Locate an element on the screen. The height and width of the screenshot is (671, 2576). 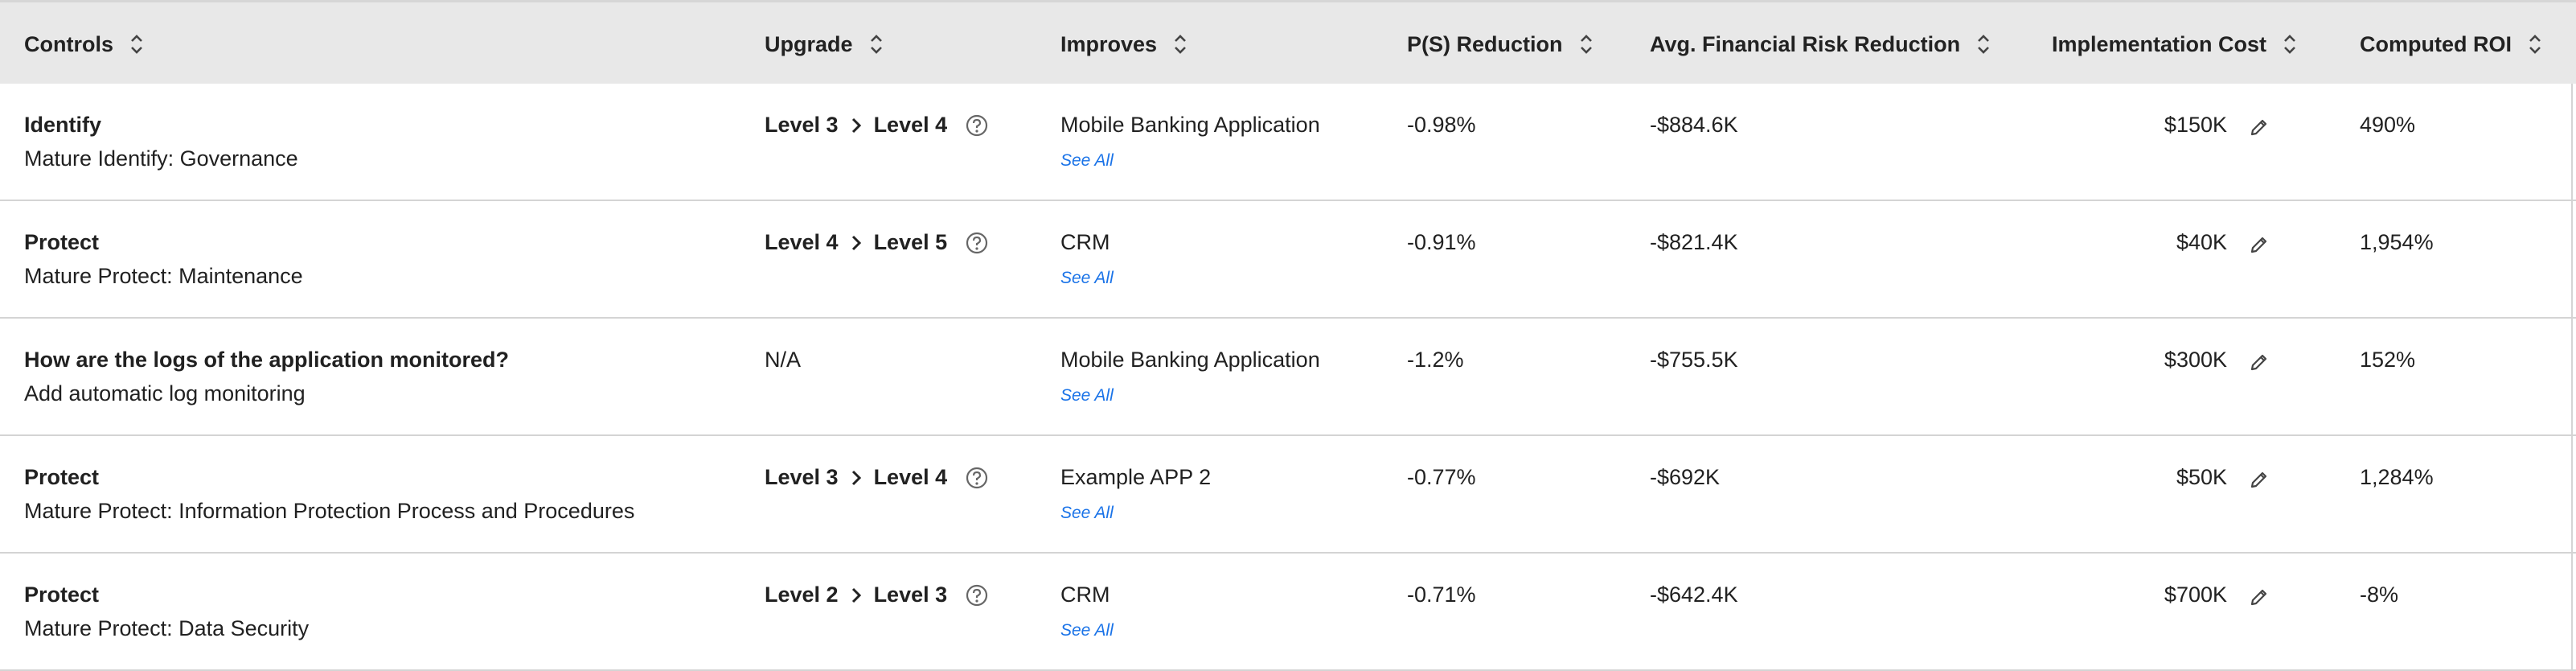
column-header-controls: Controls is located at coordinates (84, 44).